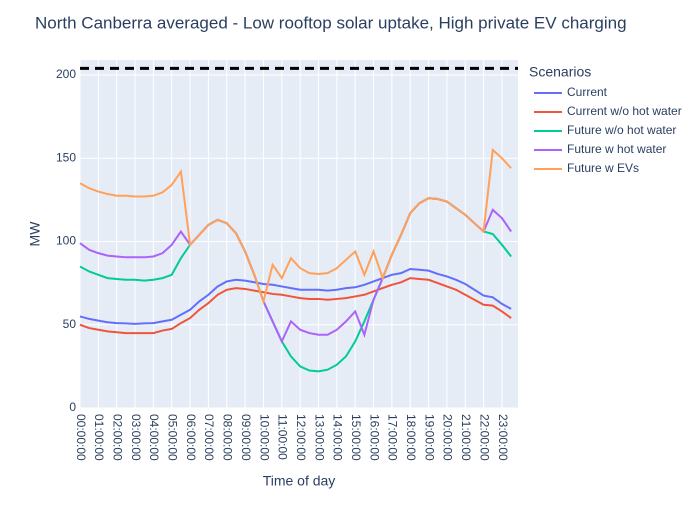 This screenshot has height=505, width=700. I want to click on y-tick-label: 0, so click(72, 407).